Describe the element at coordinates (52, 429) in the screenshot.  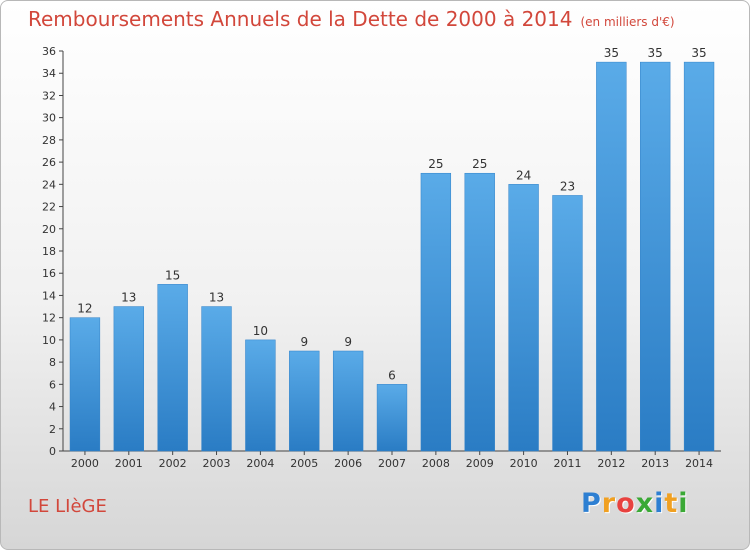
I see `y-tick-label: 2` at that location.